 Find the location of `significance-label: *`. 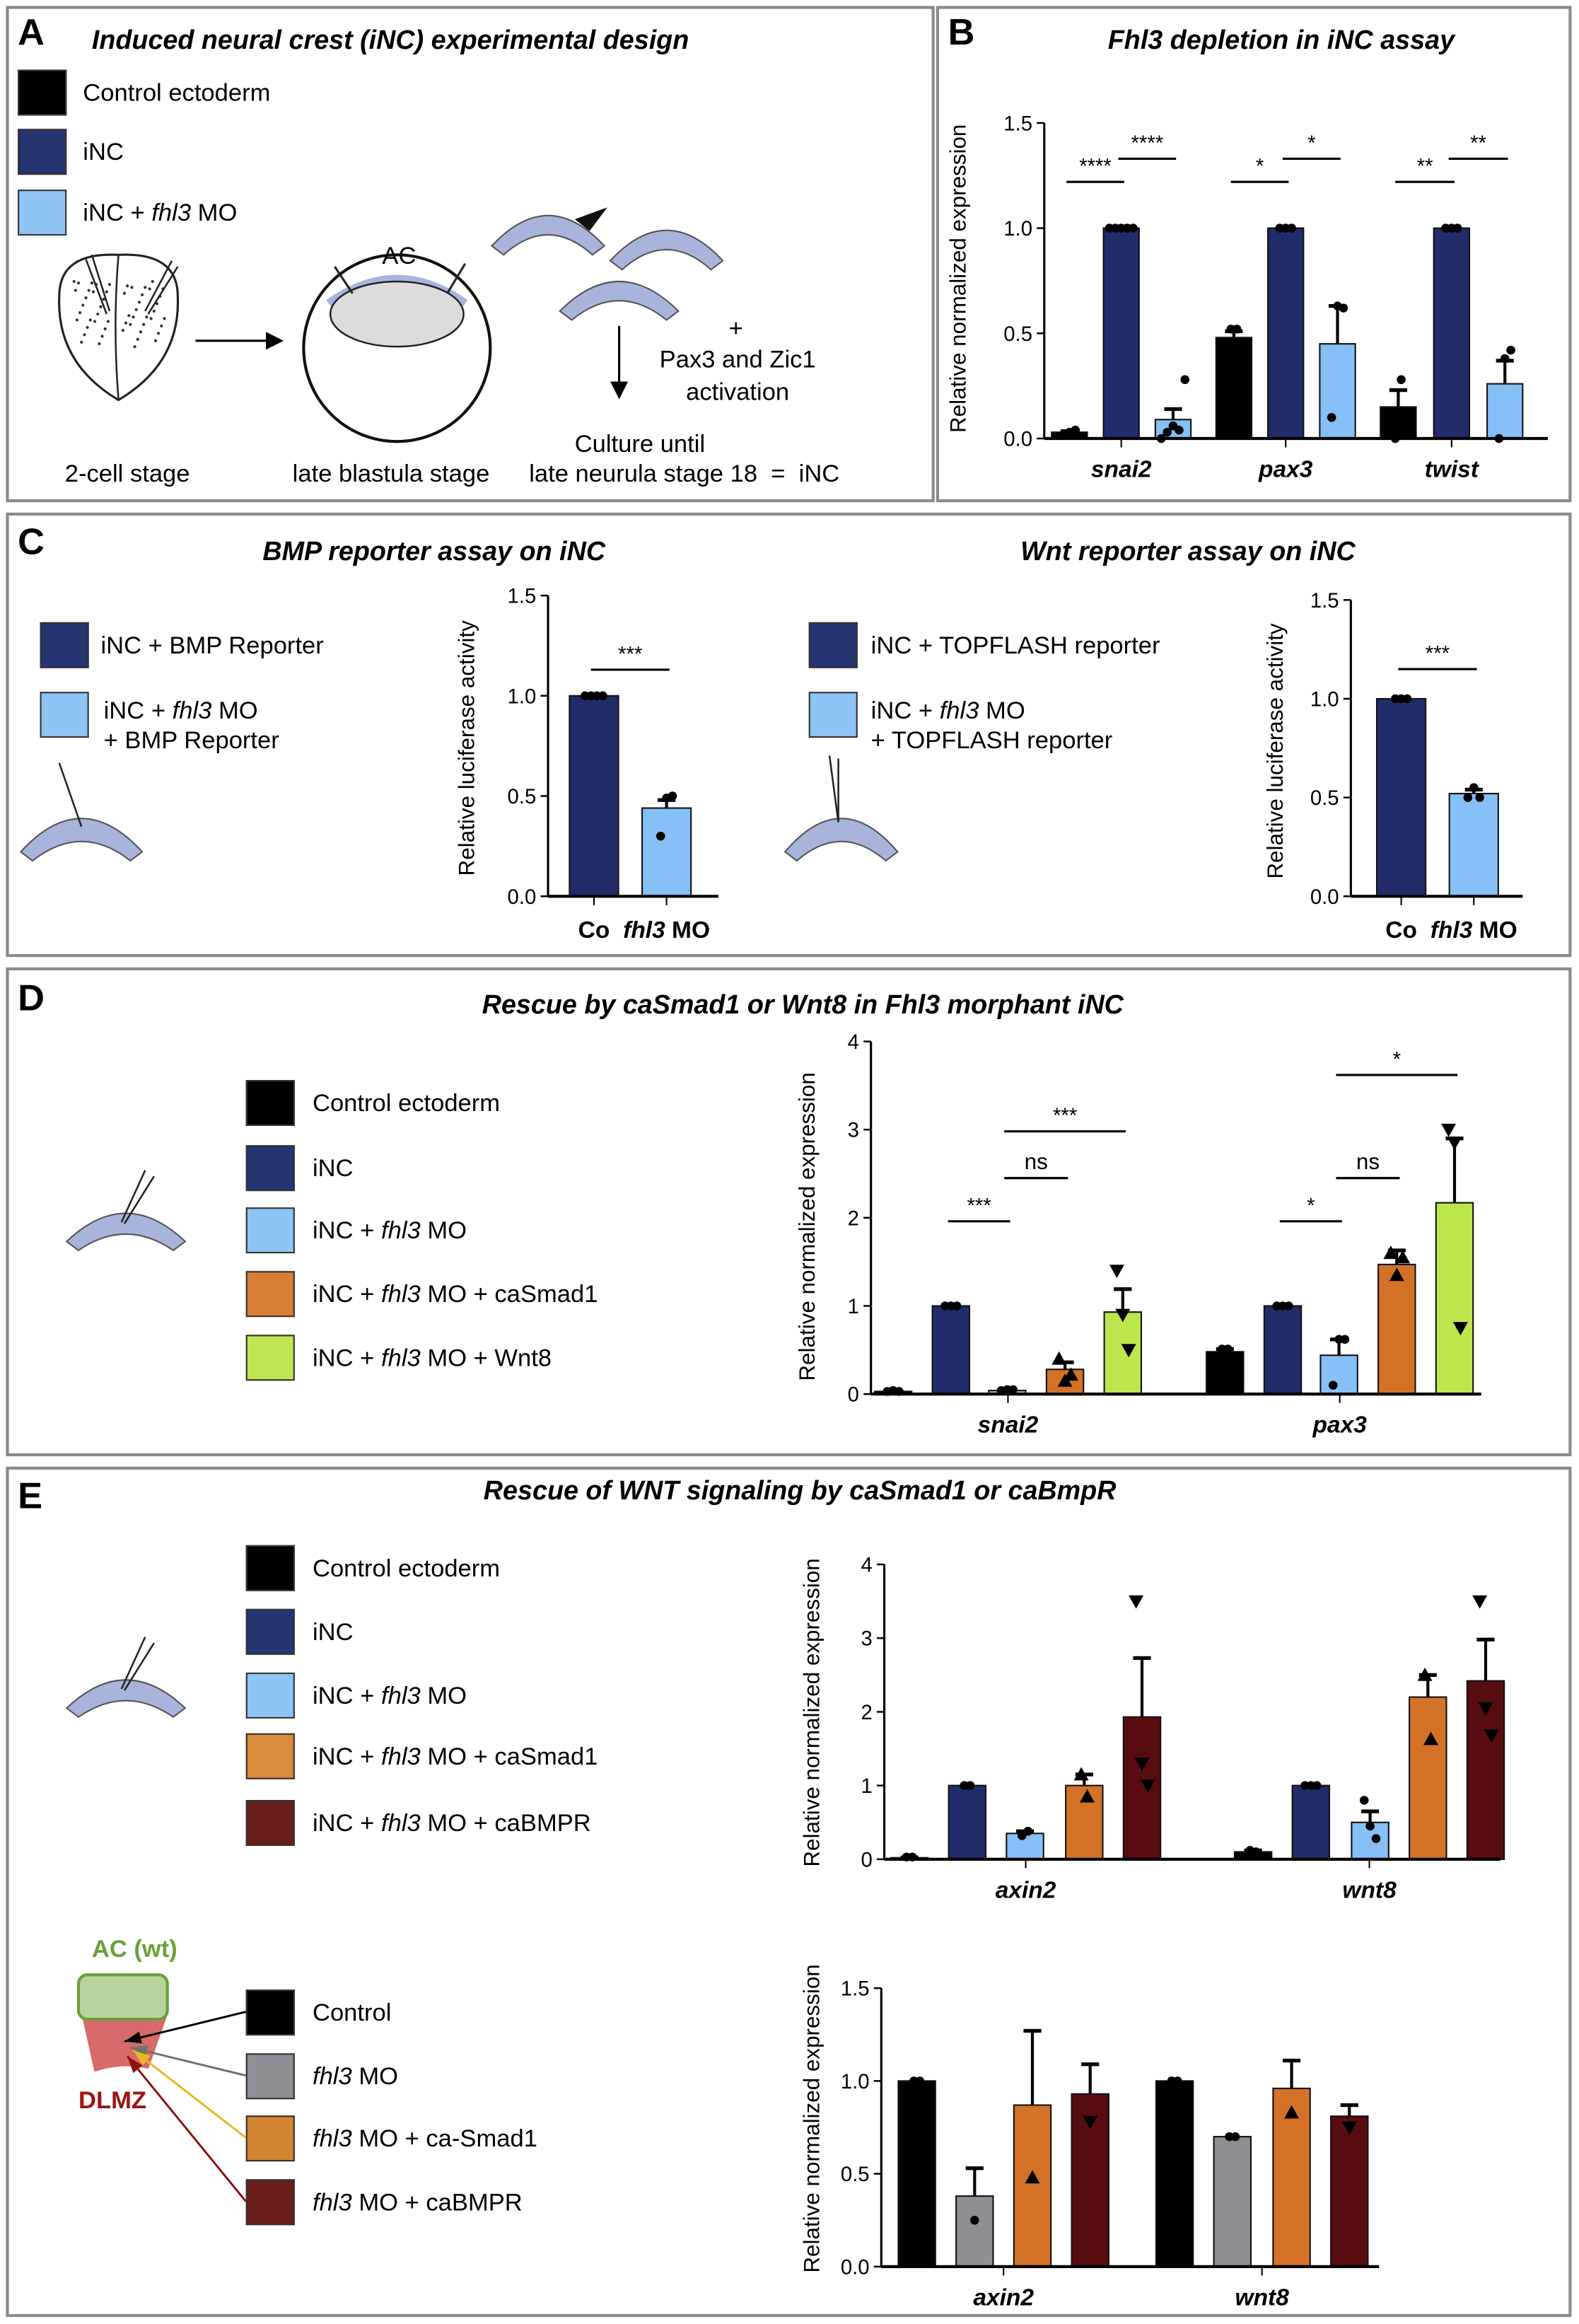

significance-label: * is located at coordinates (1311, 143).